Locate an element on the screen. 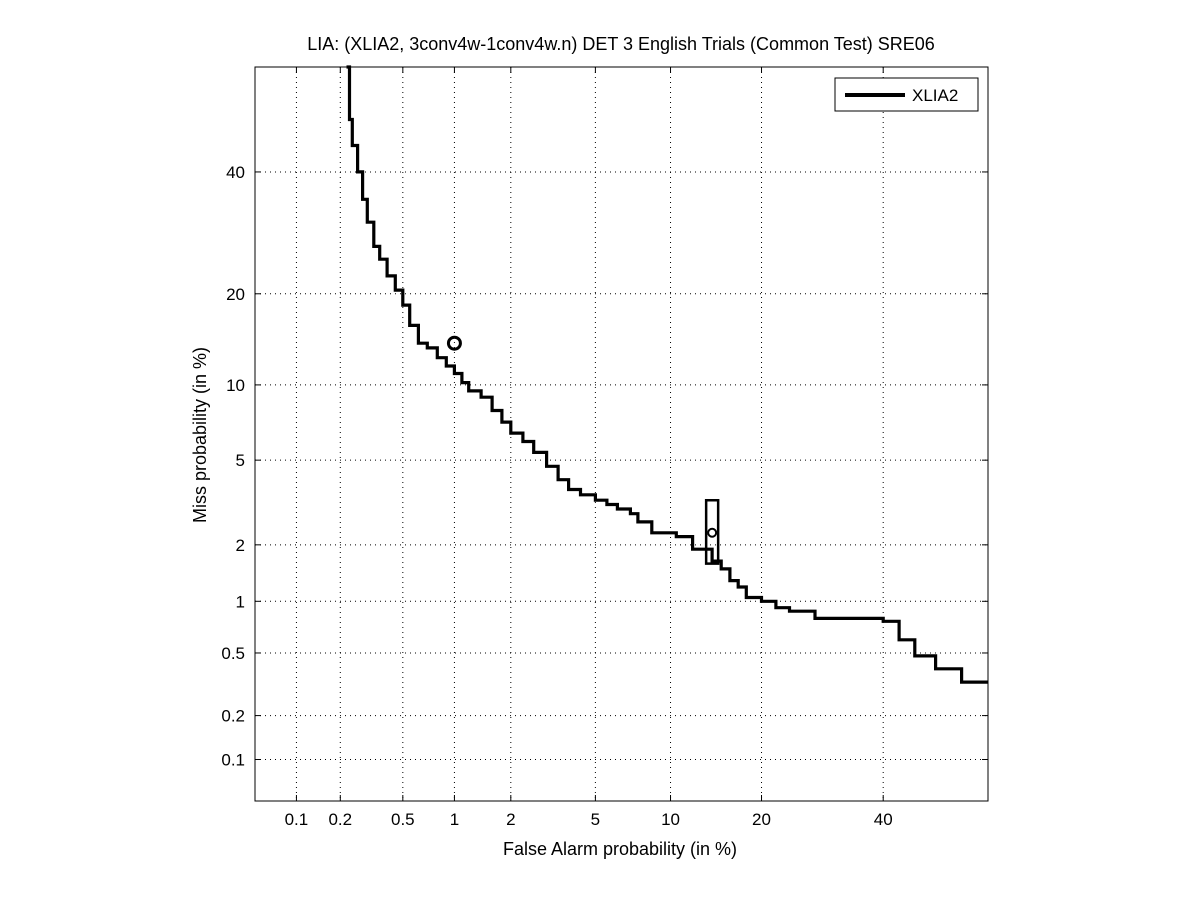 The width and height of the screenshot is (1201, 900). y-tick-label: 0.1 is located at coordinates (233, 760).